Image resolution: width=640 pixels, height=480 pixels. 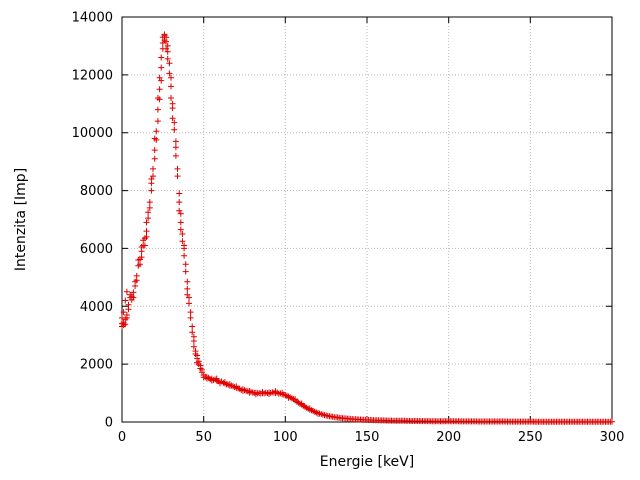 I want to click on x-tick-label: 300, so click(x=612, y=437).